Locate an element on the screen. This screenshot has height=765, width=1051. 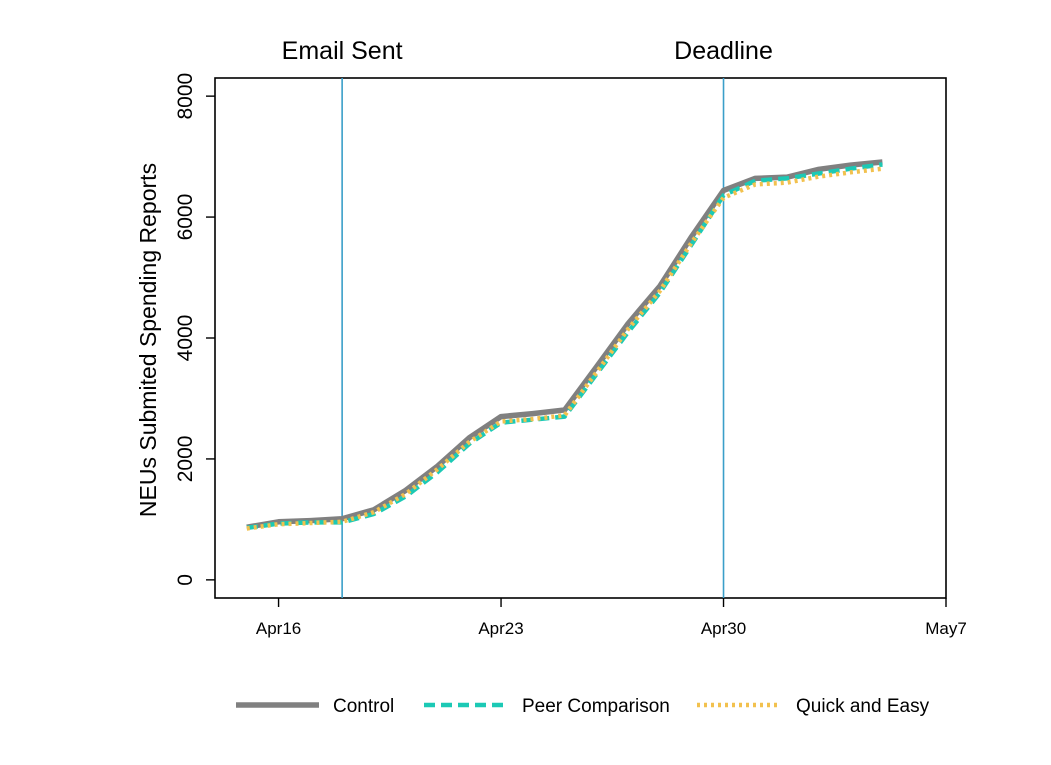
y-tick-label: 4000 is located at coordinates (185, 338).